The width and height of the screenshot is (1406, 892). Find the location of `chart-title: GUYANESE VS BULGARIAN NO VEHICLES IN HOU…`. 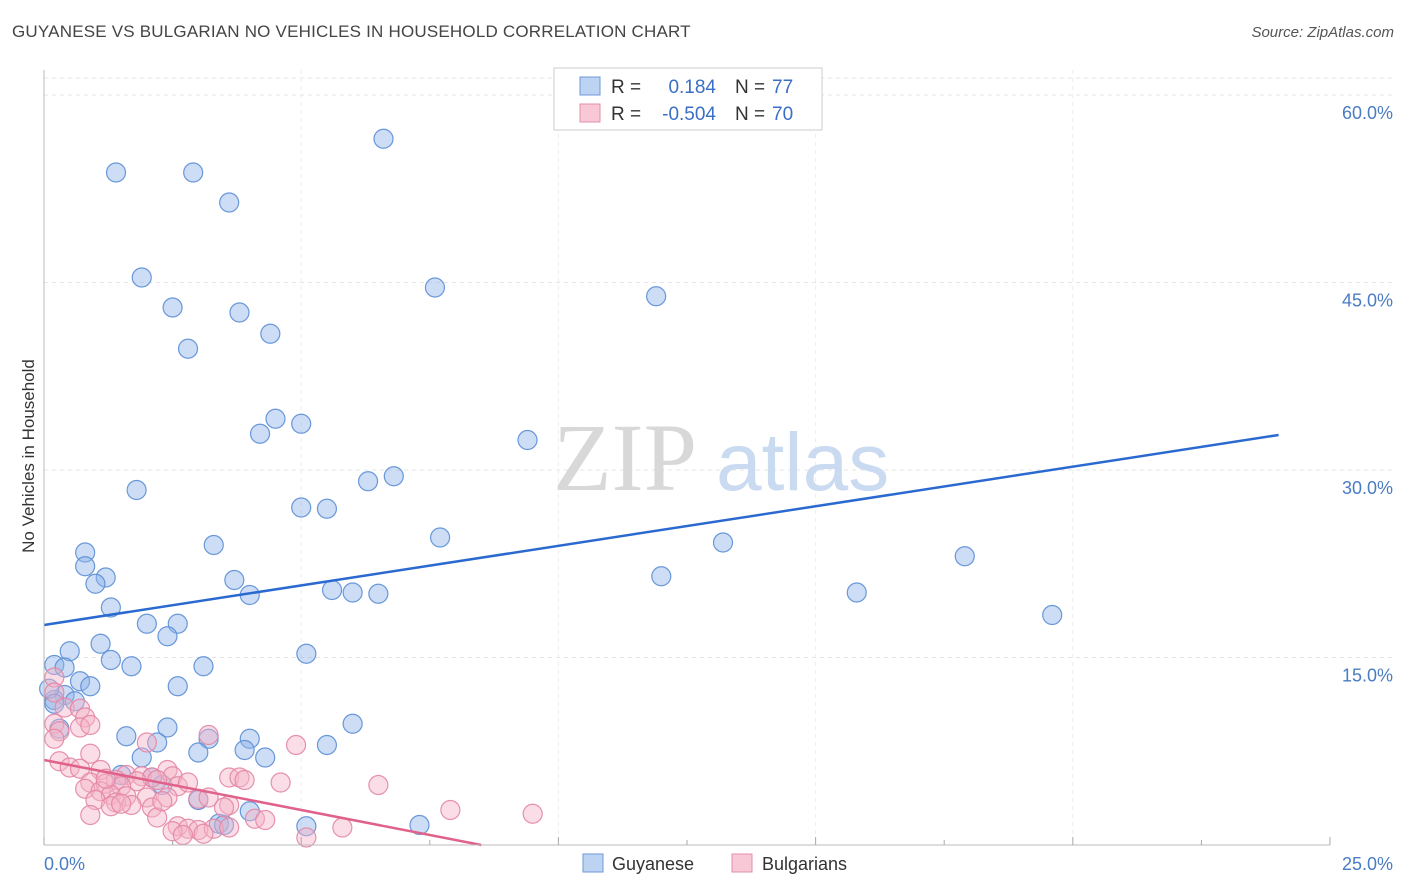

chart-title: GUYANESE VS BULGARIAN NO VEHICLES IN HOU… is located at coordinates (351, 31).